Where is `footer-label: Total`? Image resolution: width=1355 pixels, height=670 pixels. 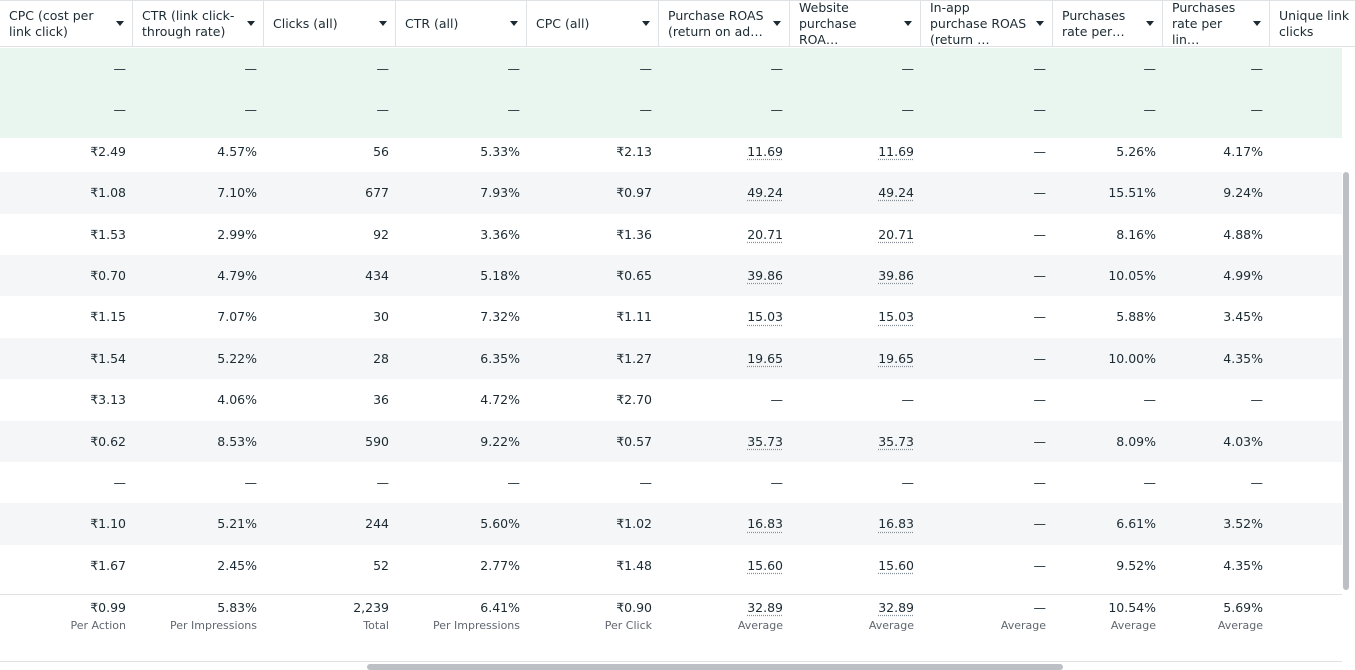
footer-label: Total is located at coordinates (376, 625).